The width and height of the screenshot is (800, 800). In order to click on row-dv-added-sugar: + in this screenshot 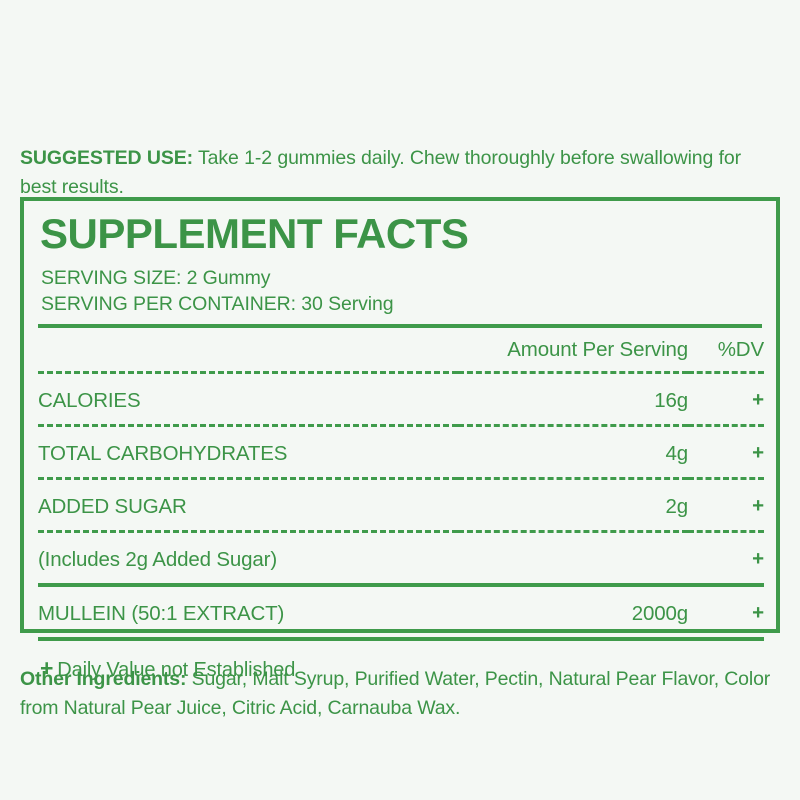, I will do `click(758, 506)`.